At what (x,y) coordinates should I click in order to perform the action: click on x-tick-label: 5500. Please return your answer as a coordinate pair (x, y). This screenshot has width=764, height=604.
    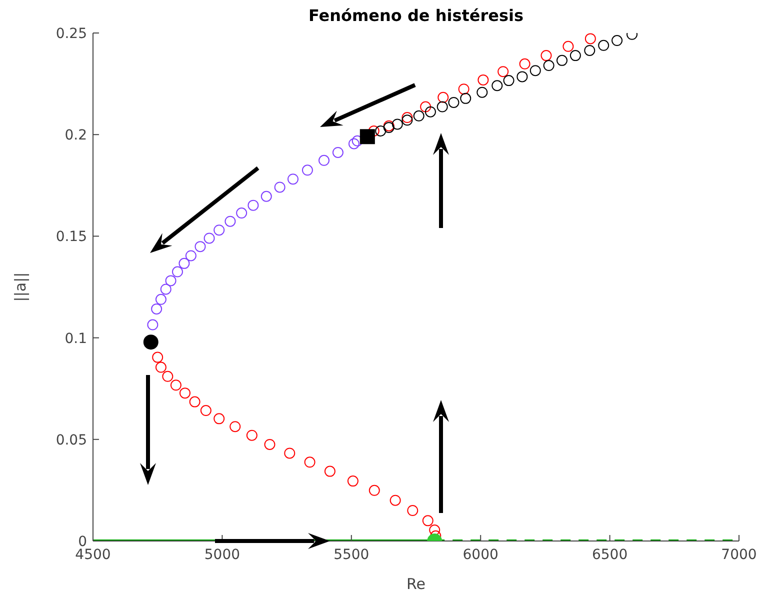
    Looking at the image, I should click on (352, 554).